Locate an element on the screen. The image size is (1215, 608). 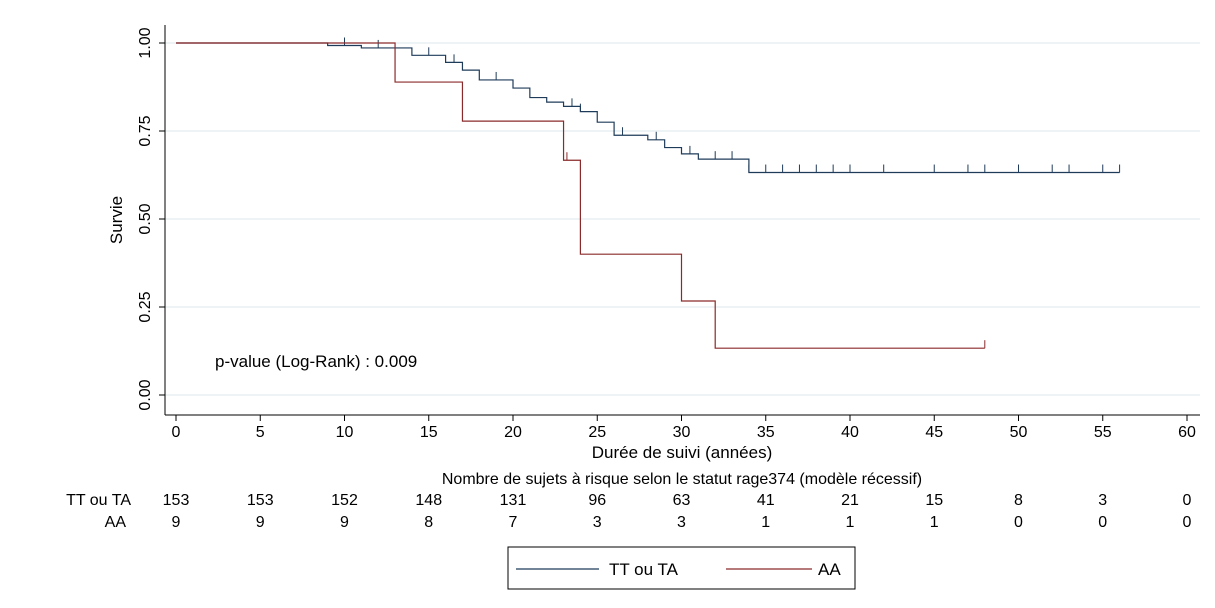
risk-count: 96 is located at coordinates (597, 500).